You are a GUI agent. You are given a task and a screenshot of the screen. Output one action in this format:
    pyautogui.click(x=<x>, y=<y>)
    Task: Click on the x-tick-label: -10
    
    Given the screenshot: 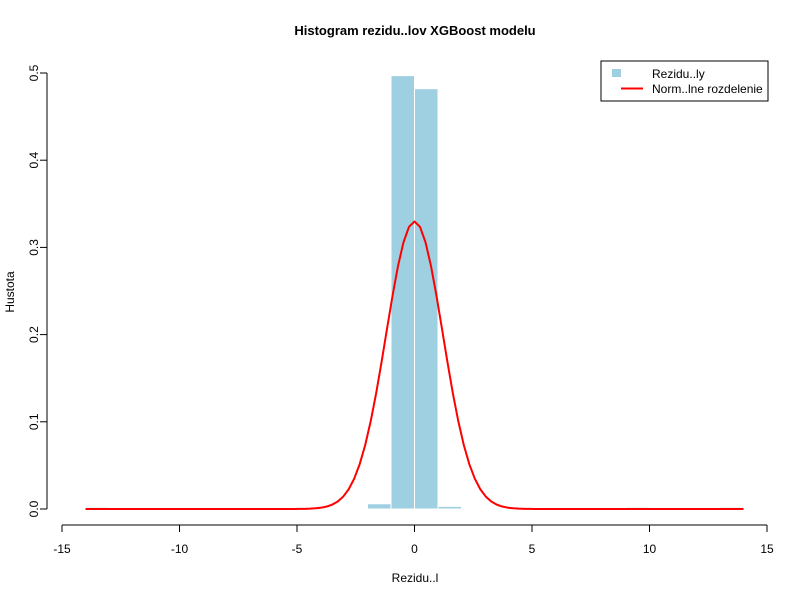 What is the action you would take?
    pyautogui.click(x=180, y=549)
    